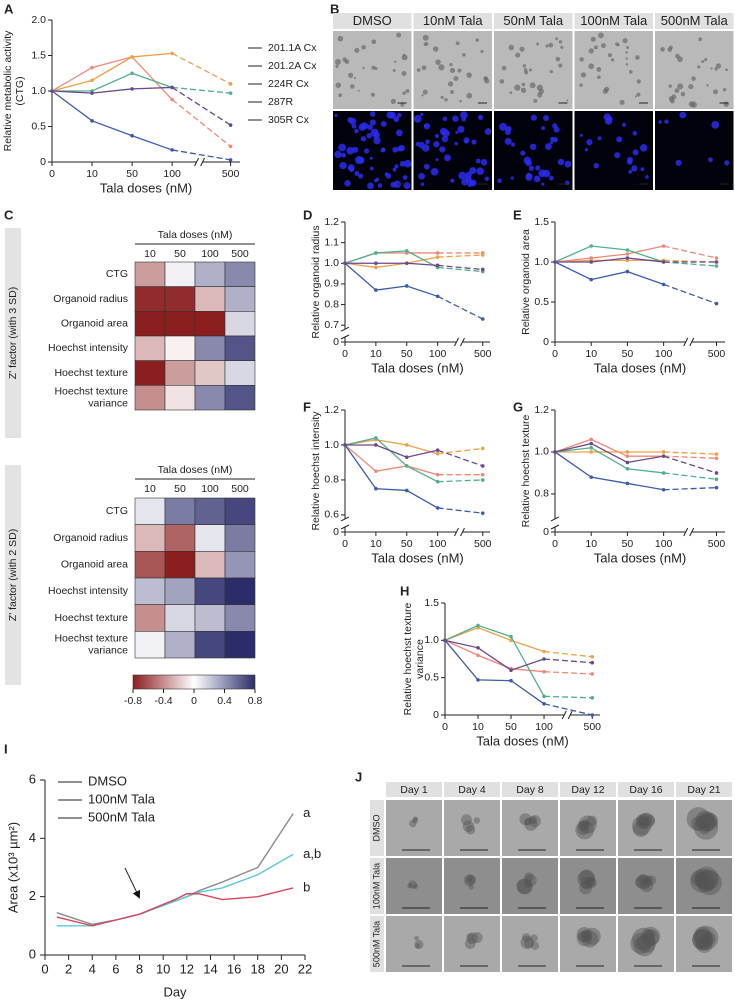  What do you see at coordinates (664, 544) in the screenshot?
I see `x-tick-label: 100` at bounding box center [664, 544].